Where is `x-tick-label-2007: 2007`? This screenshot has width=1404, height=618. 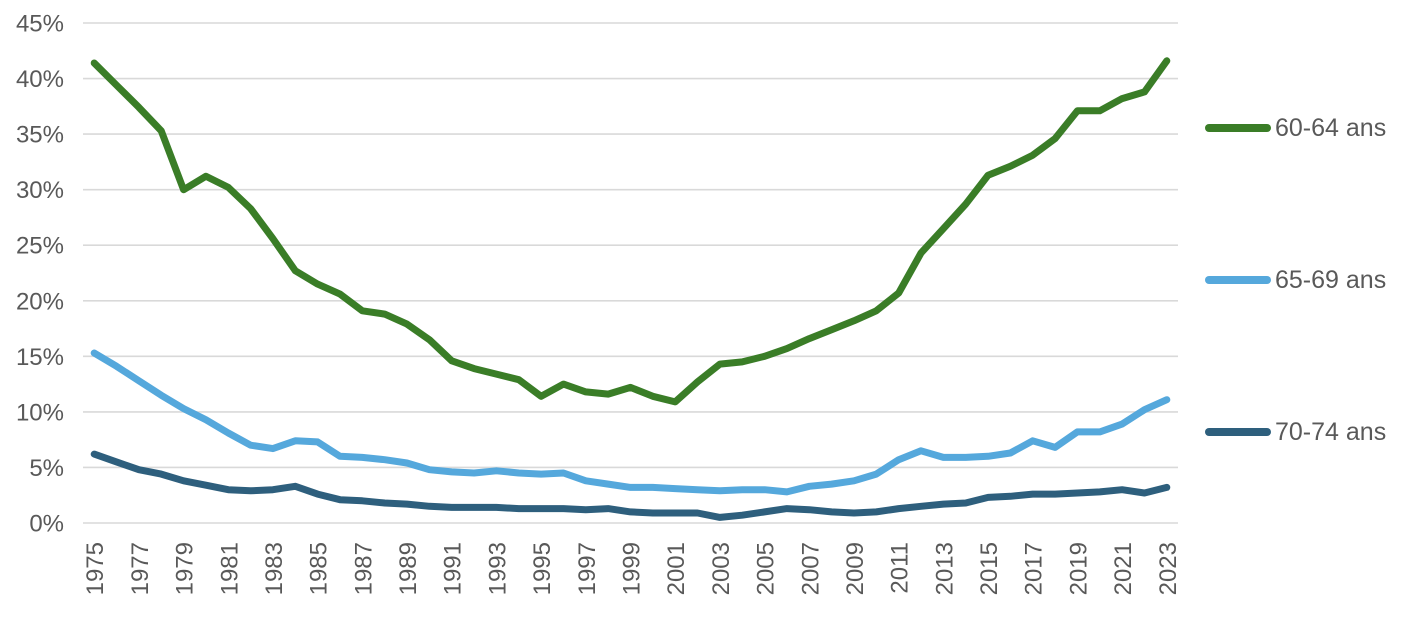
x-tick-label-2007: 2007 is located at coordinates (810, 568).